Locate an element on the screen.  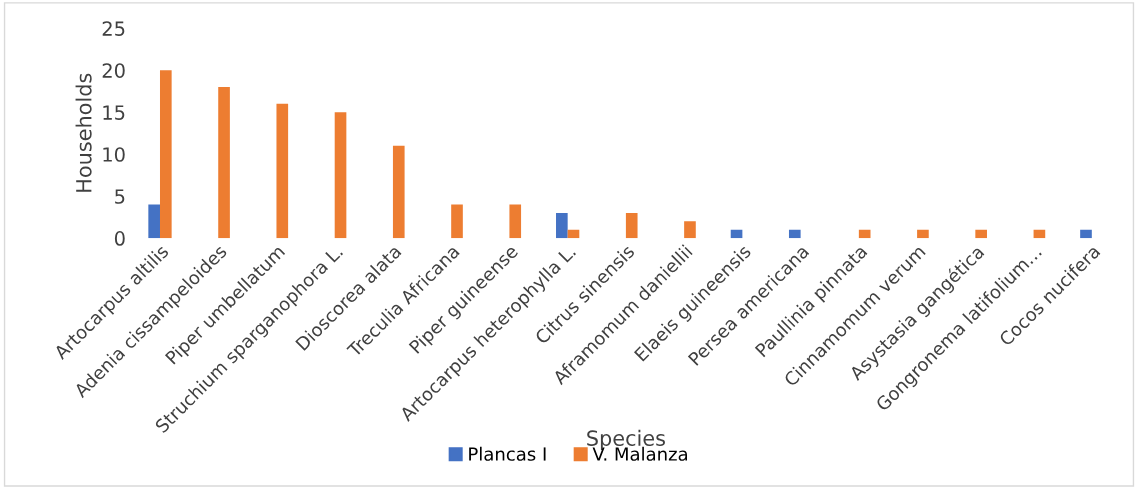
y-tick-label: 10 is located at coordinates (114, 154).